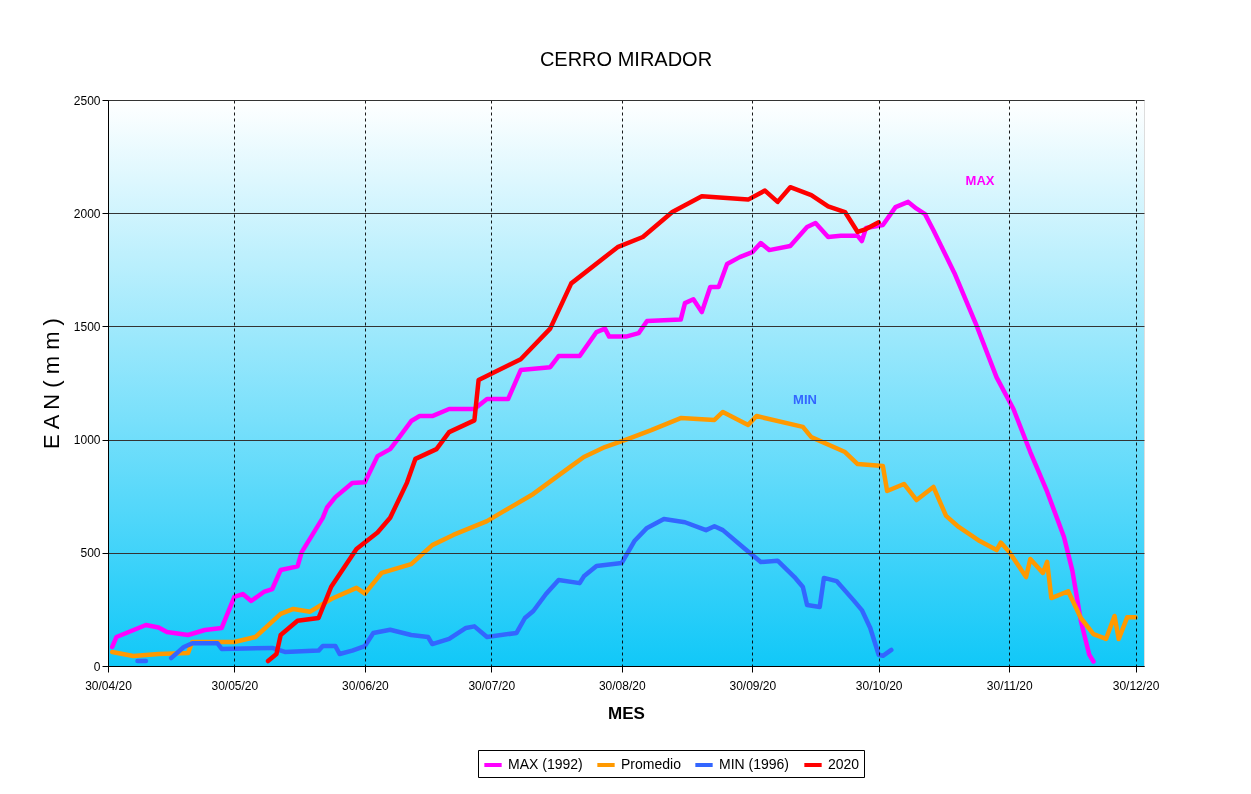 The width and height of the screenshot is (1251, 794). Describe the element at coordinates (980, 180) in the screenshot. I see `annotation: MAX` at that location.